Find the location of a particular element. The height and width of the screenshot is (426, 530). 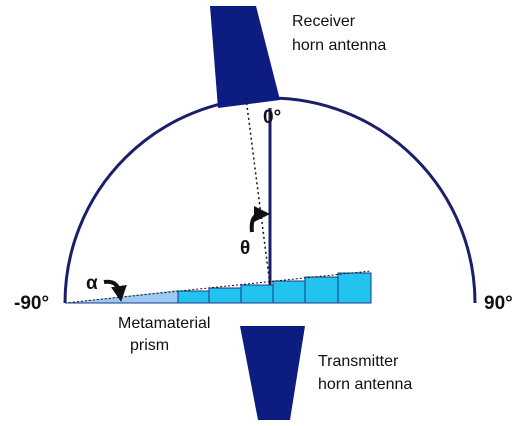

receiver-horn is located at coordinates (245, 57).